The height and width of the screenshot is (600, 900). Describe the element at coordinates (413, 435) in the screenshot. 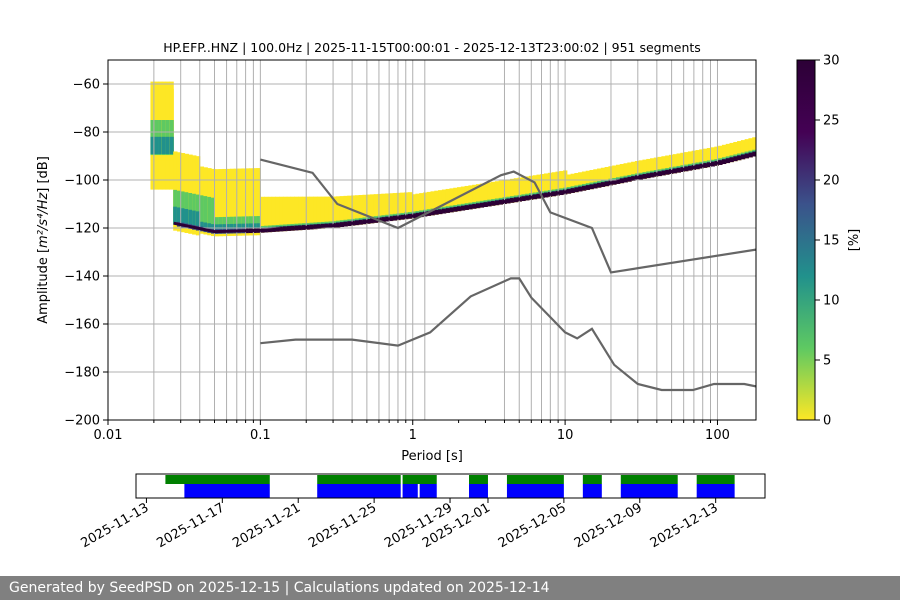

I see `x-tick-label: 1` at that location.